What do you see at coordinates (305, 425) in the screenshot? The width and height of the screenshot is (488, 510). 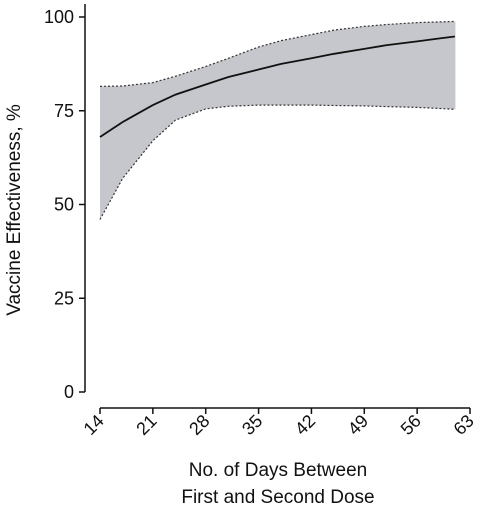 I see `x-tick-label: 42` at bounding box center [305, 425].